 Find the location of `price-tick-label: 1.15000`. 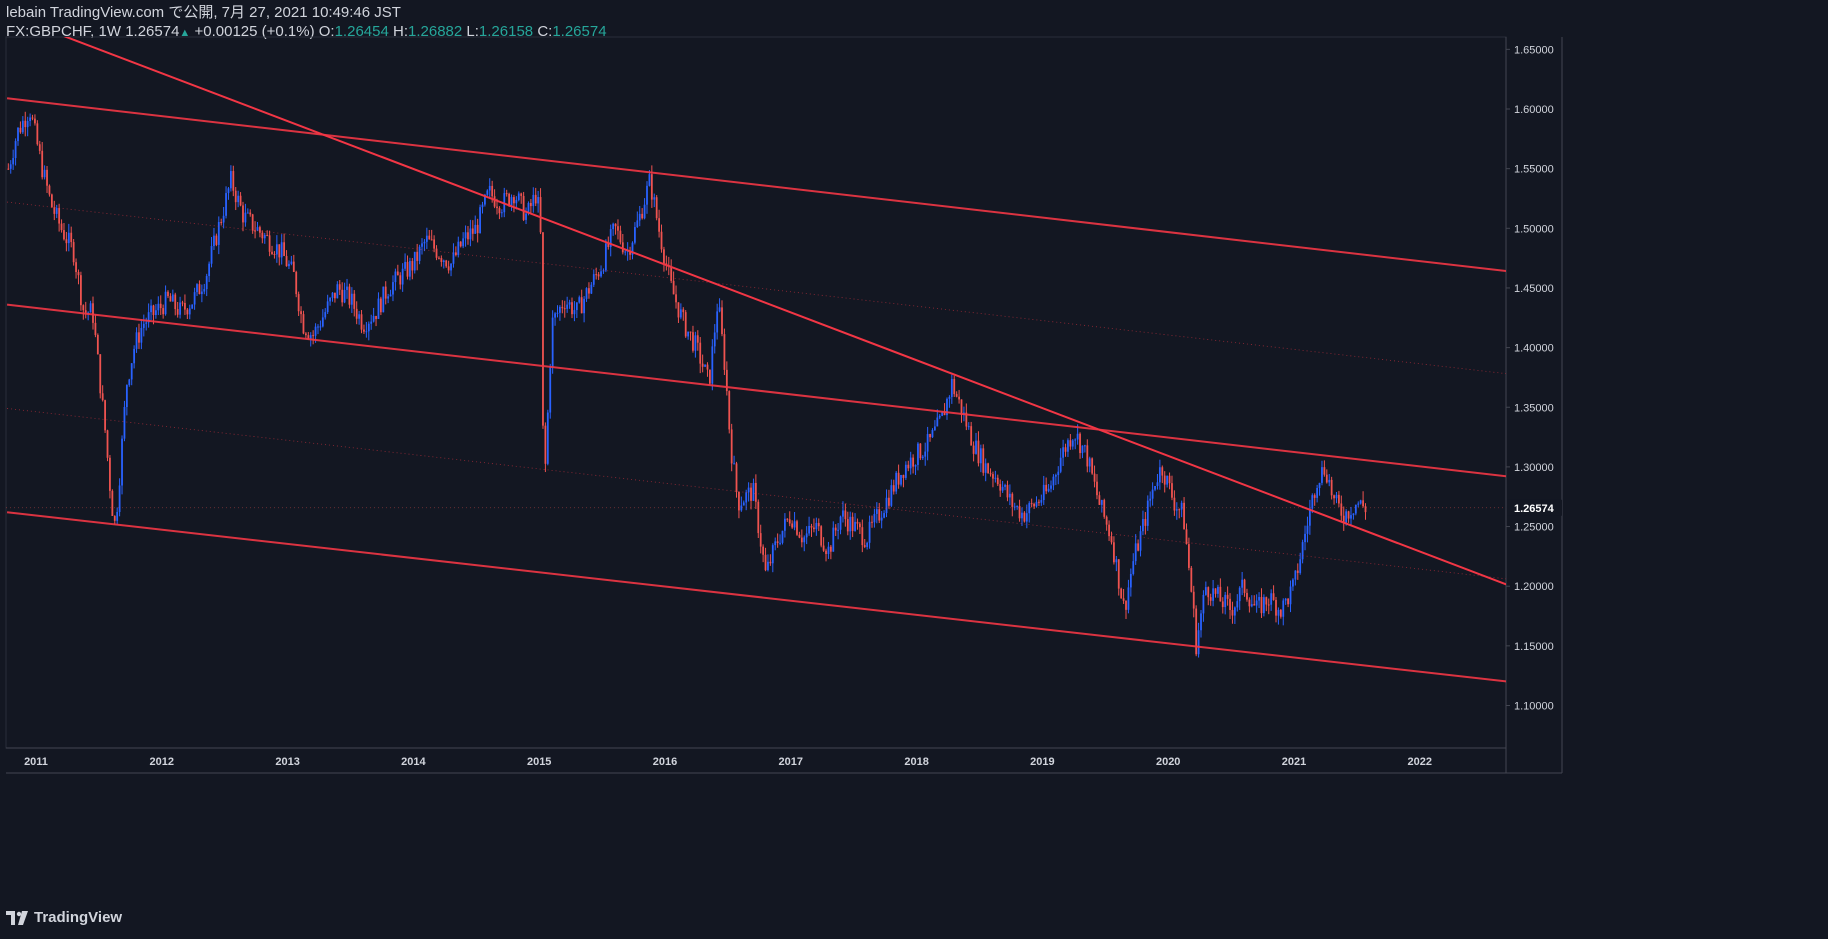

price-tick-label: 1.15000 is located at coordinates (1534, 647).